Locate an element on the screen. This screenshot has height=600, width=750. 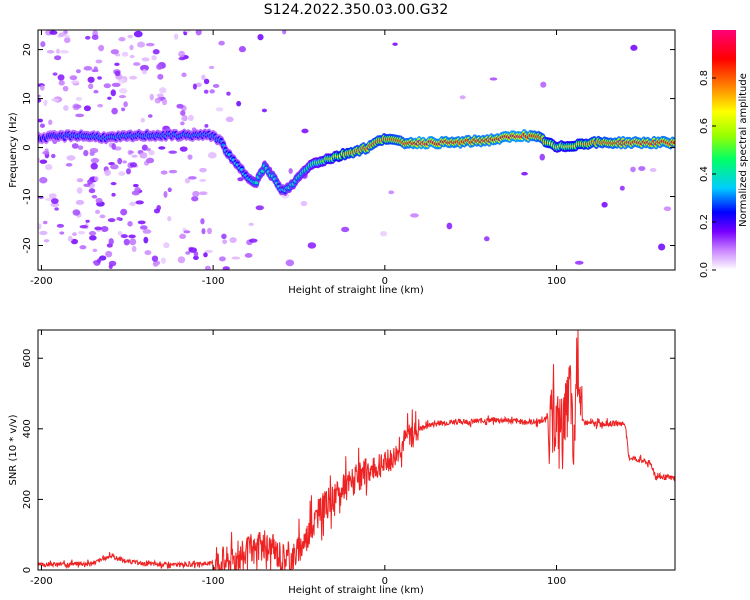
snr-y-label: SNR (10 * v/v) is located at coordinates (13, 449).